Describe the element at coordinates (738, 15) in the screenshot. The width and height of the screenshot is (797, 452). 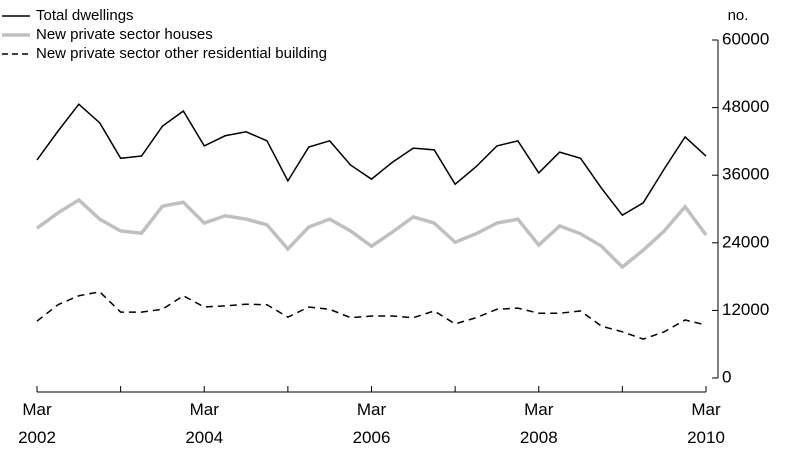
I see `y-unit: no.` at that location.